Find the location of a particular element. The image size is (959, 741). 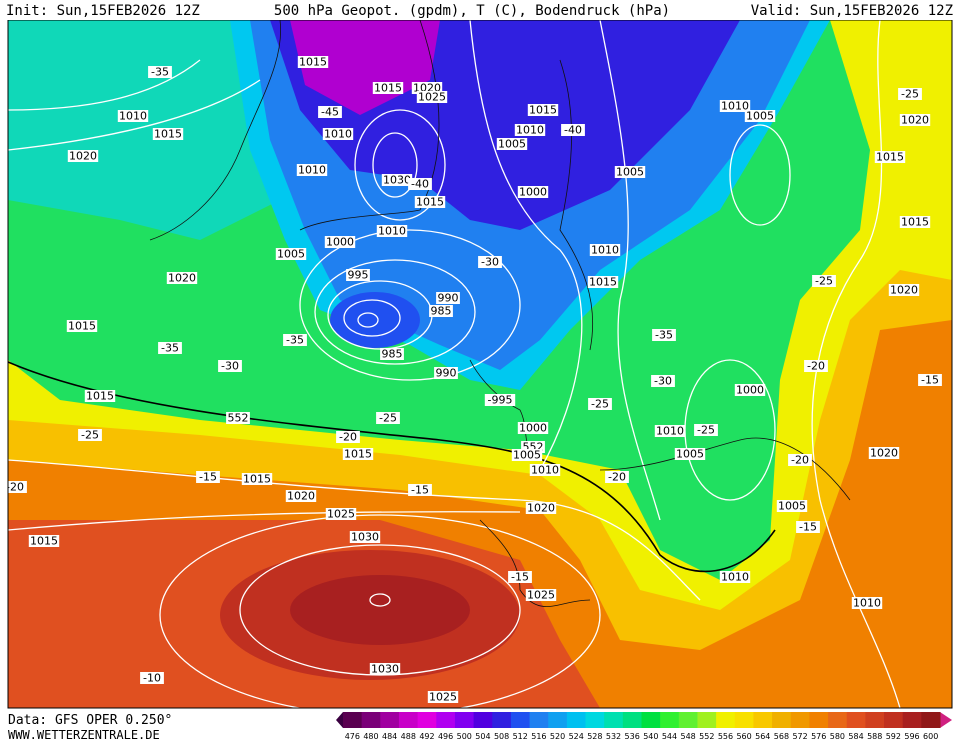

isobar-label: -35 is located at coordinates (664, 335).